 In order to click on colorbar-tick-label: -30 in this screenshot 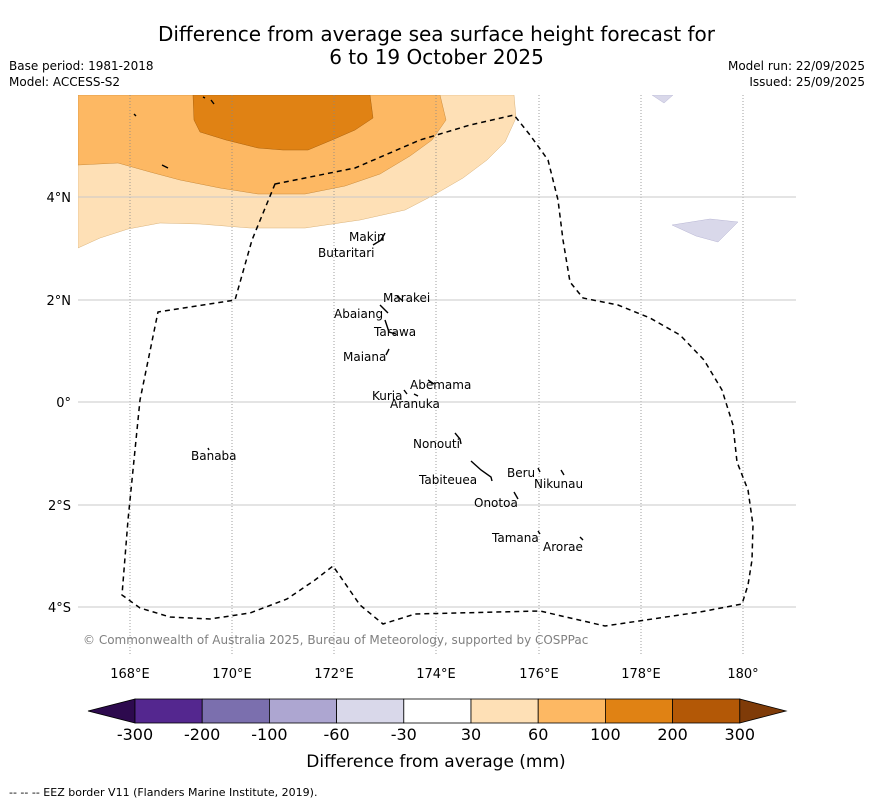, I will do `click(404, 734)`.